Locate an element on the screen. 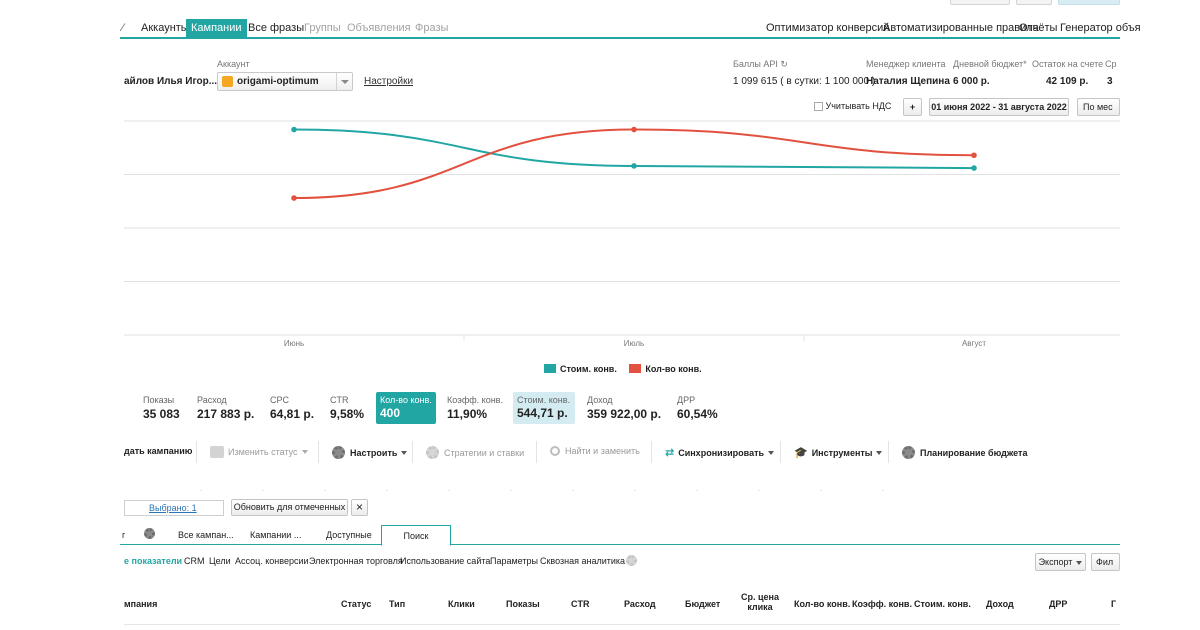 The image size is (1200, 630). col-spend: Расход is located at coordinates (640, 604).